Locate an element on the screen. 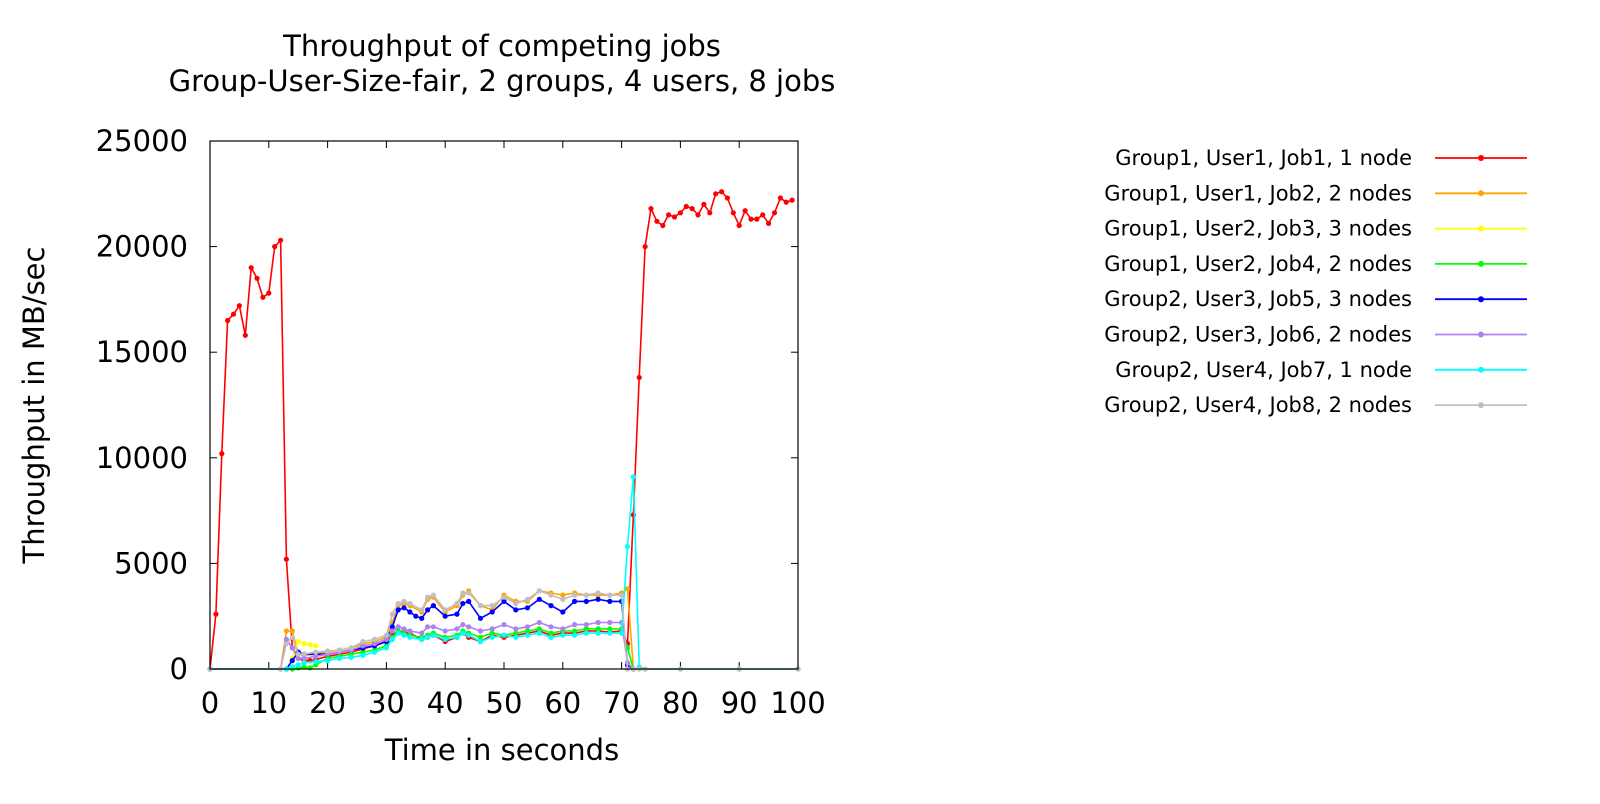 This screenshot has width=1600, height=804. legend-entry: Group1, User2, Job4, 2 nodes is located at coordinates (1315, 264).